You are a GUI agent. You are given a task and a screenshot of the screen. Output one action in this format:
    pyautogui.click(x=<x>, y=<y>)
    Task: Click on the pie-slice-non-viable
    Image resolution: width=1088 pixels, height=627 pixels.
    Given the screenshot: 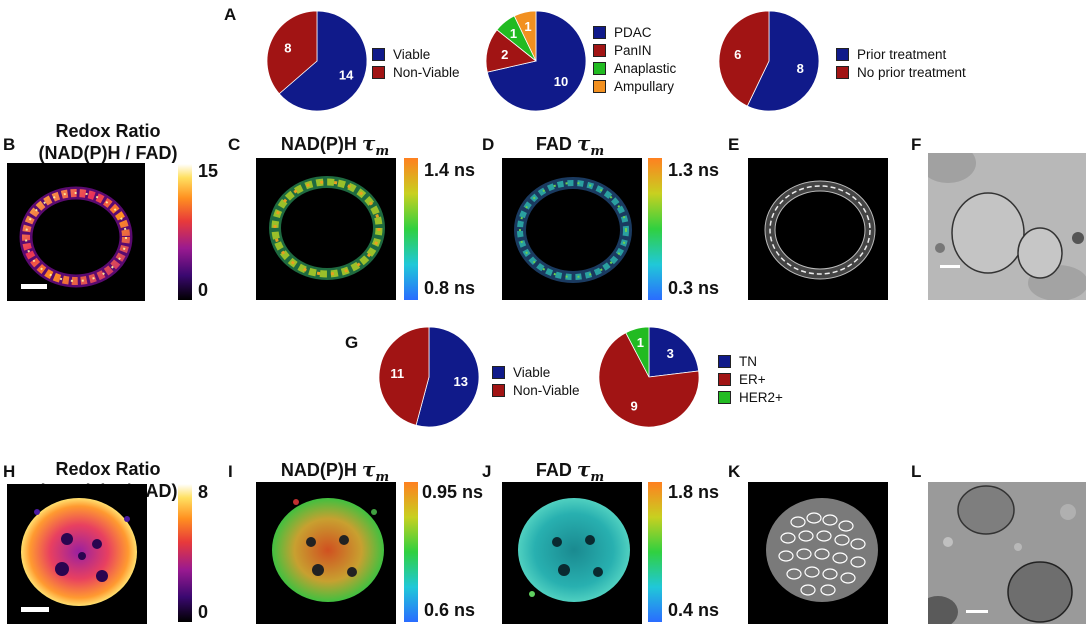 What is the action you would take?
    pyautogui.click(x=404, y=376)
    